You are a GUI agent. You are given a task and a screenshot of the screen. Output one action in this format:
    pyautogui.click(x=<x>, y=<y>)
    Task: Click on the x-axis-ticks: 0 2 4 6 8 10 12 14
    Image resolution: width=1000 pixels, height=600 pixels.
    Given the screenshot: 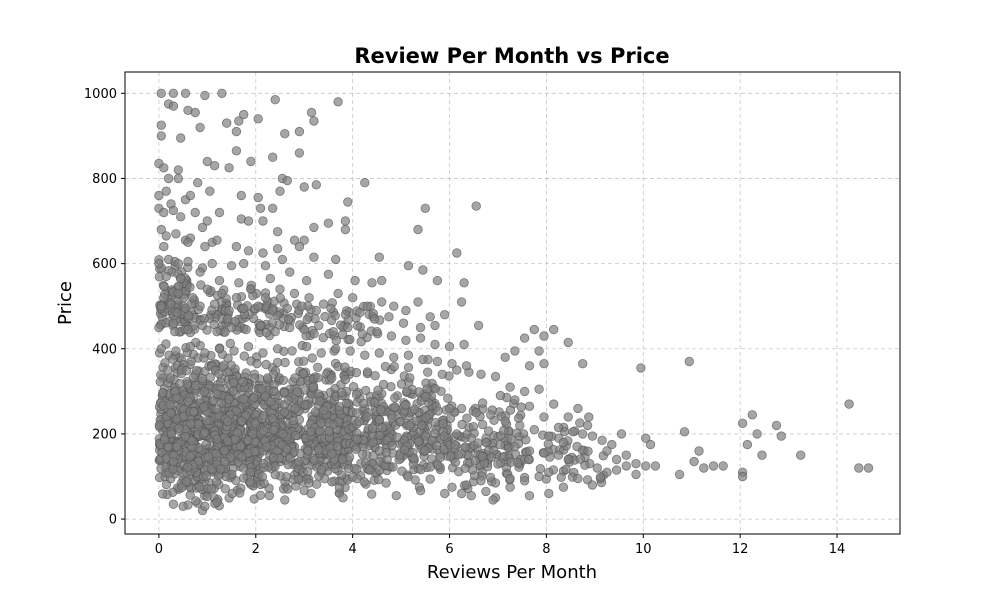 What is the action you would take?
    pyautogui.click(x=500, y=545)
    